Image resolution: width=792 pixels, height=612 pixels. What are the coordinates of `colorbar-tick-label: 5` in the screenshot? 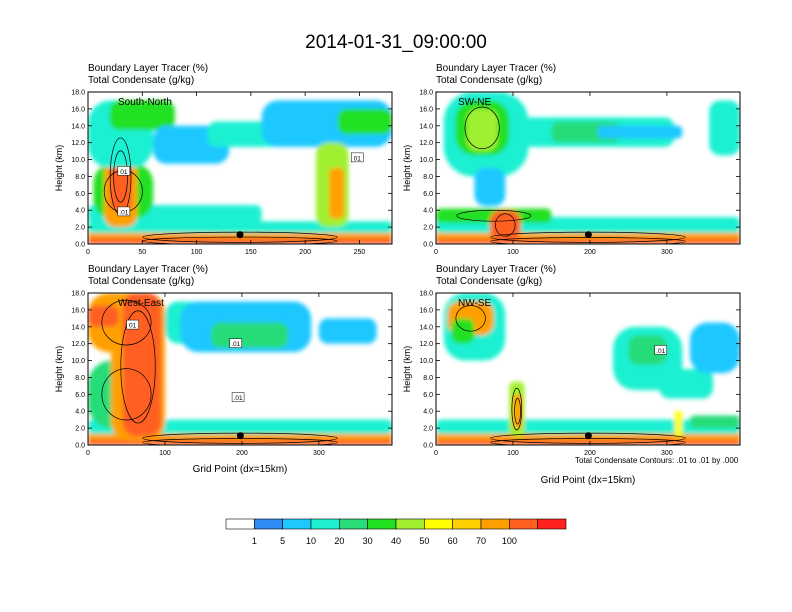 It's located at (282, 541).